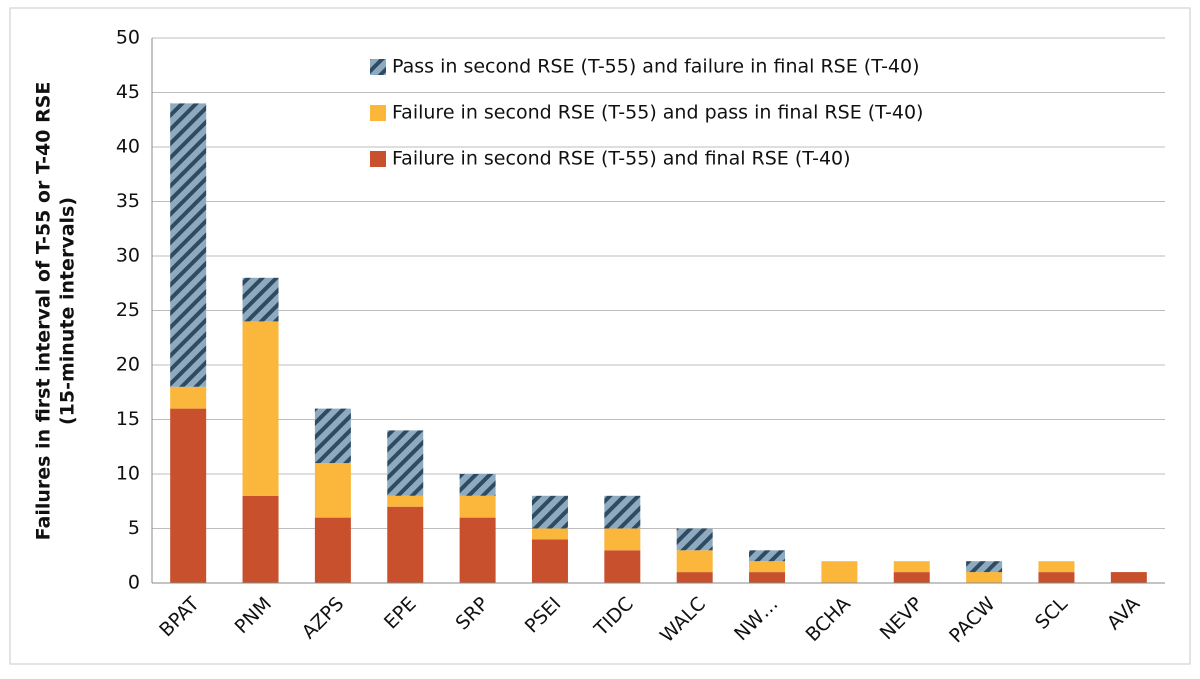 This screenshot has width=1200, height=679. What do you see at coordinates (1051, 613) in the screenshot?
I see `x-tick-label: SCL` at bounding box center [1051, 613].